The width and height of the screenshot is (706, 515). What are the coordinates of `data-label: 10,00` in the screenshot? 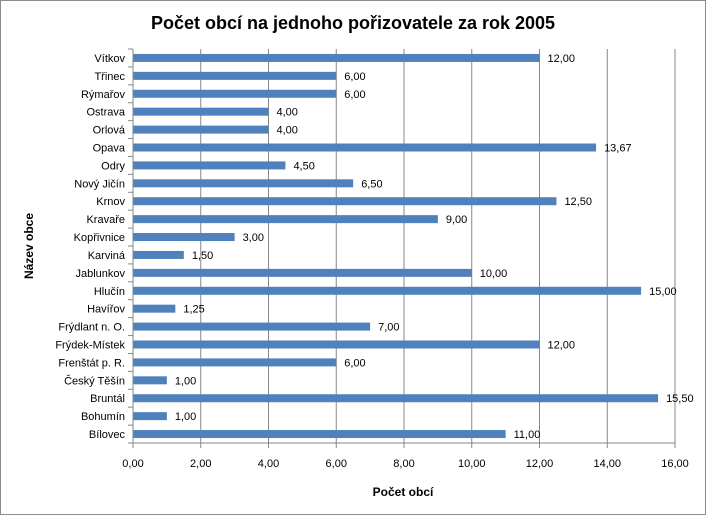 It's located at (494, 274).